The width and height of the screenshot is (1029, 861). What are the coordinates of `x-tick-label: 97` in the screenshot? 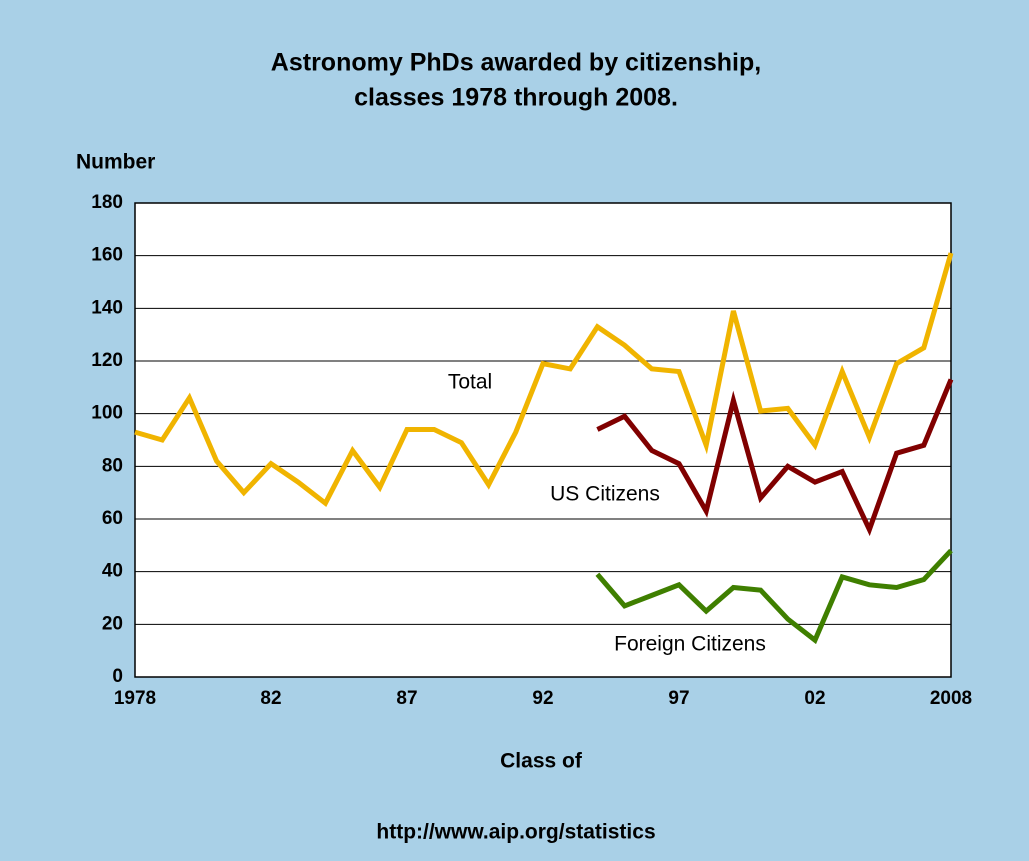 It's located at (678, 698).